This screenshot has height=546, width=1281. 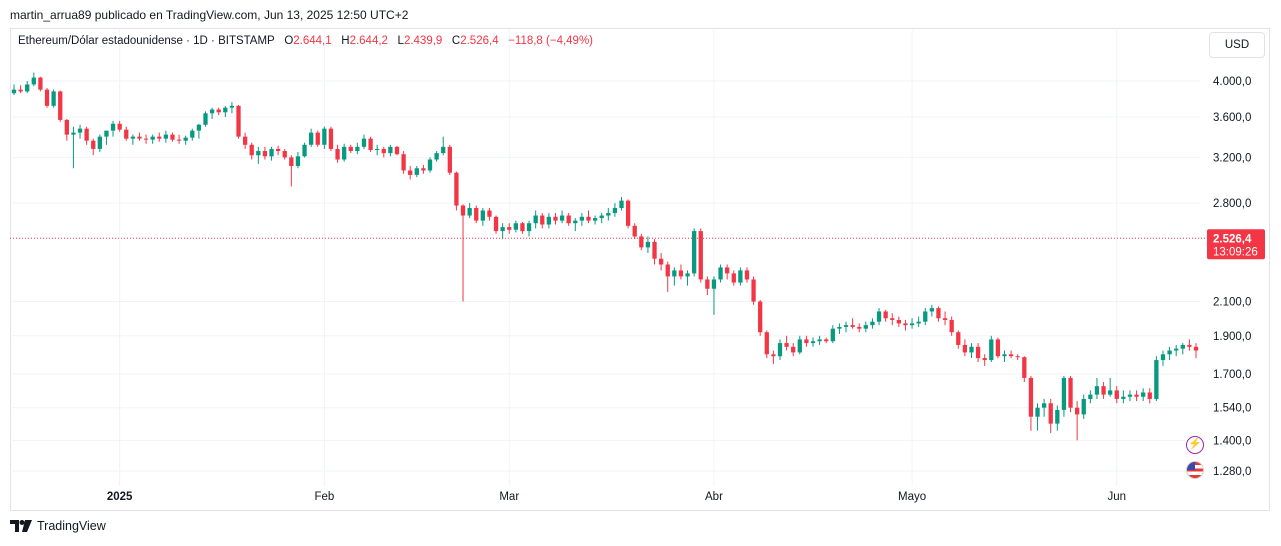 I want to click on us-flag-event-icon, so click(x=1195, y=470).